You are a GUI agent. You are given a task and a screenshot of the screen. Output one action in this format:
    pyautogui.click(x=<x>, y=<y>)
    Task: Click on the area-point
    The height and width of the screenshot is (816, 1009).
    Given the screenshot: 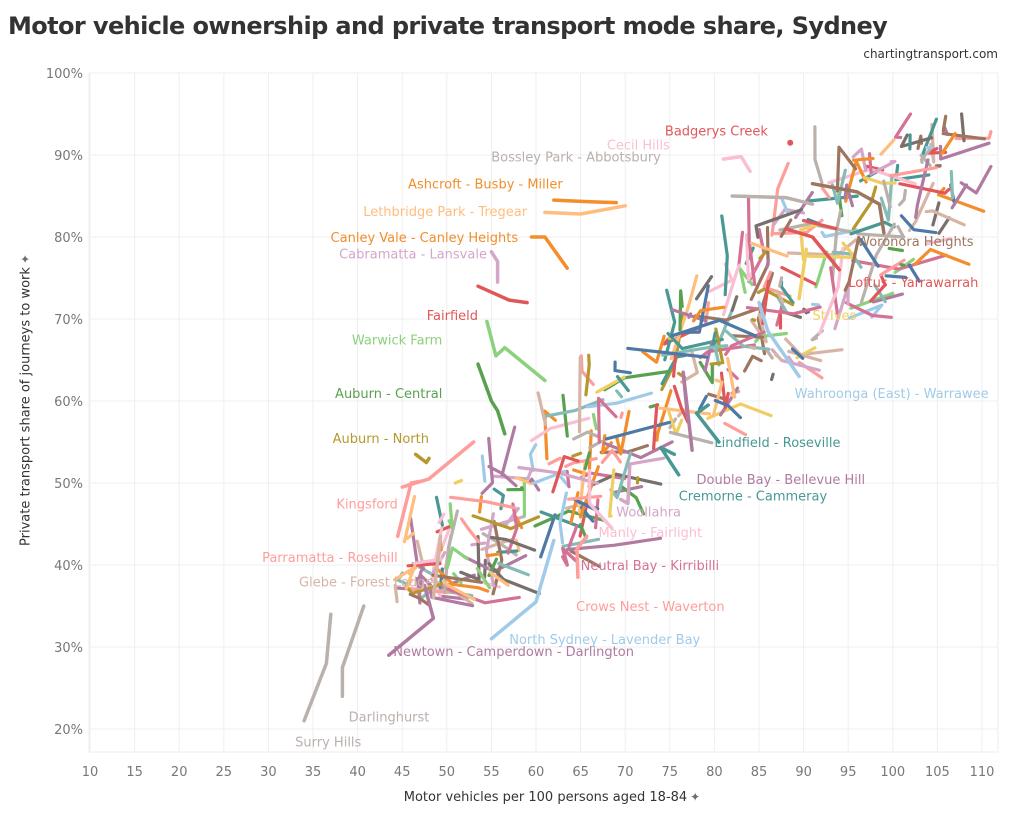 What is the action you would take?
    pyautogui.click(x=790, y=142)
    